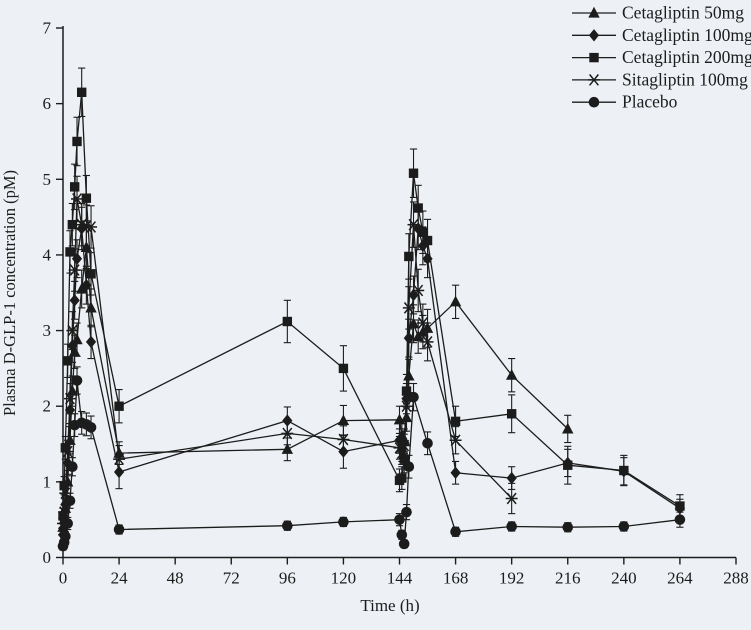 The height and width of the screenshot is (630, 751). What do you see at coordinates (456, 578) in the screenshot?
I see `x-tick-label: 168` at bounding box center [456, 578].